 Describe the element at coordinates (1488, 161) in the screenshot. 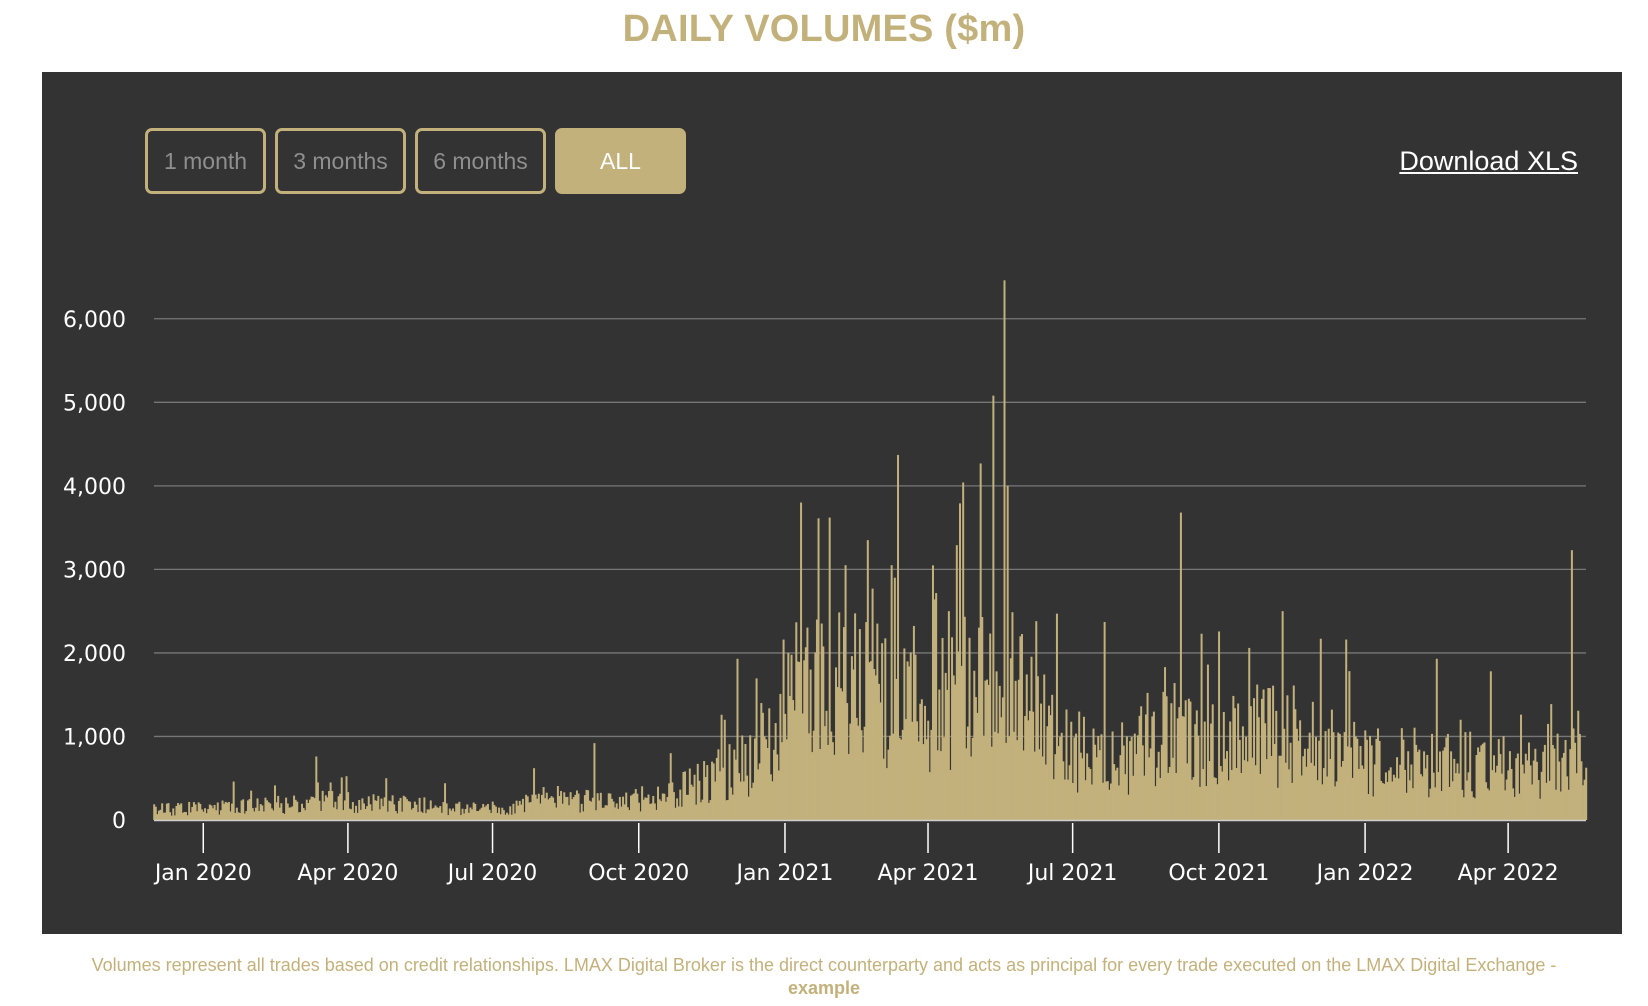

I see `download-xls-link: Download XLS` at that location.